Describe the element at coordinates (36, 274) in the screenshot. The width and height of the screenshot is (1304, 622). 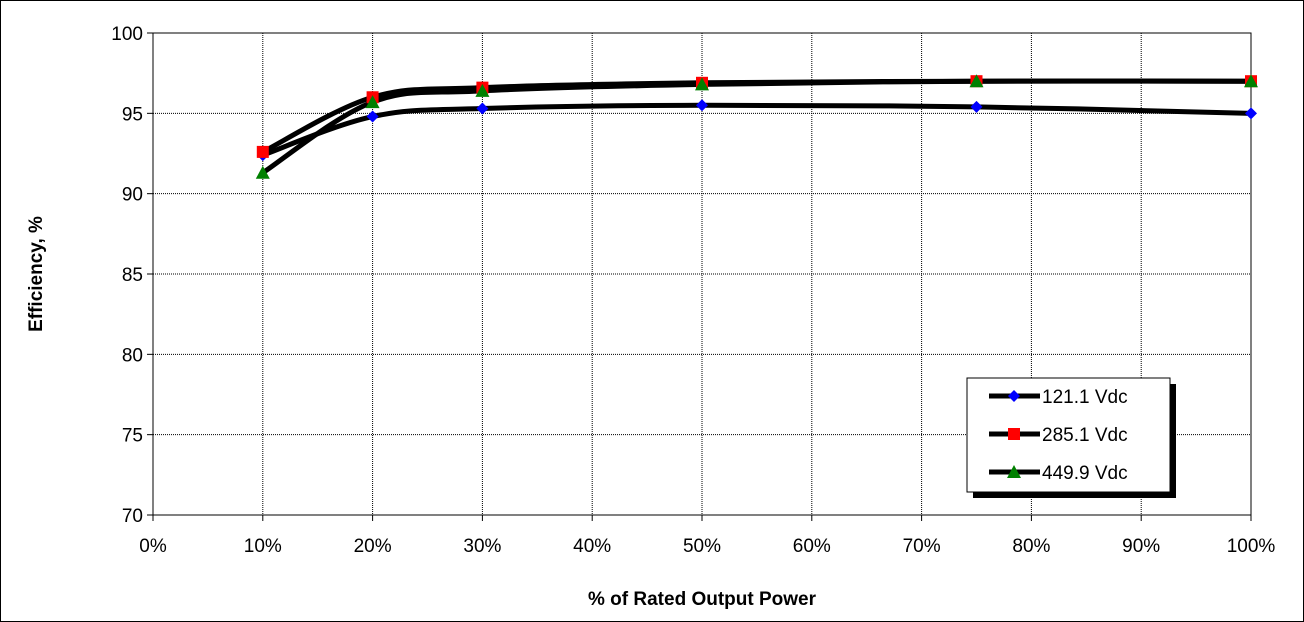
I see `y-axis-title: Efficiency, %` at that location.